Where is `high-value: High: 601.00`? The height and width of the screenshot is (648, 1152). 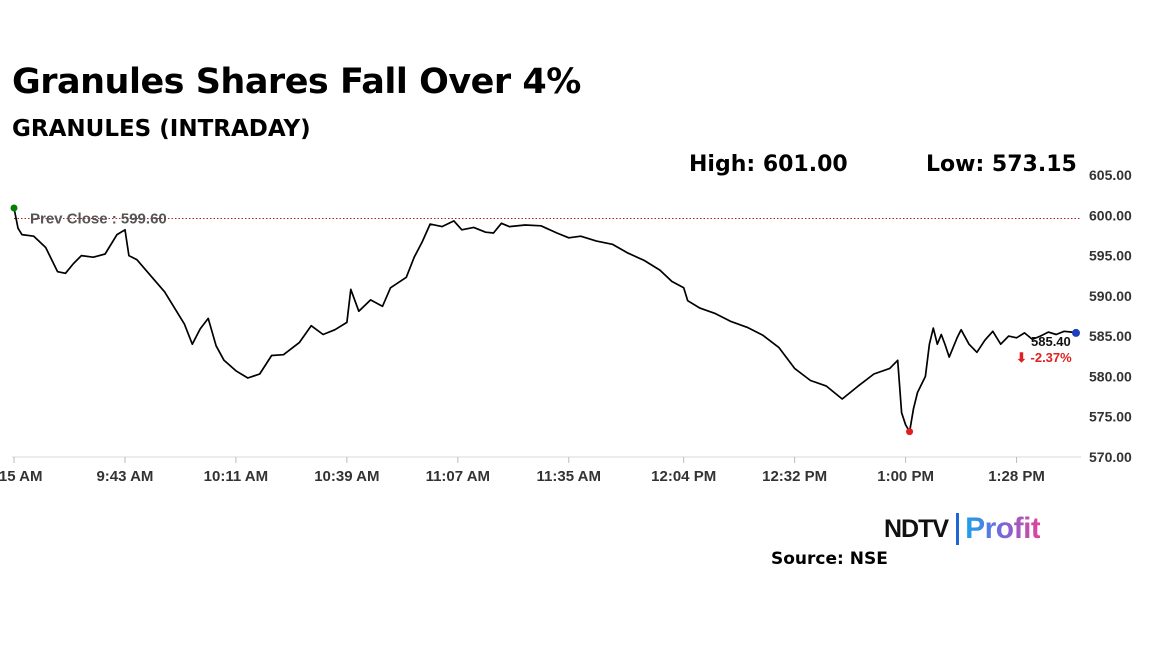 high-value: High: 601.00 is located at coordinates (768, 164).